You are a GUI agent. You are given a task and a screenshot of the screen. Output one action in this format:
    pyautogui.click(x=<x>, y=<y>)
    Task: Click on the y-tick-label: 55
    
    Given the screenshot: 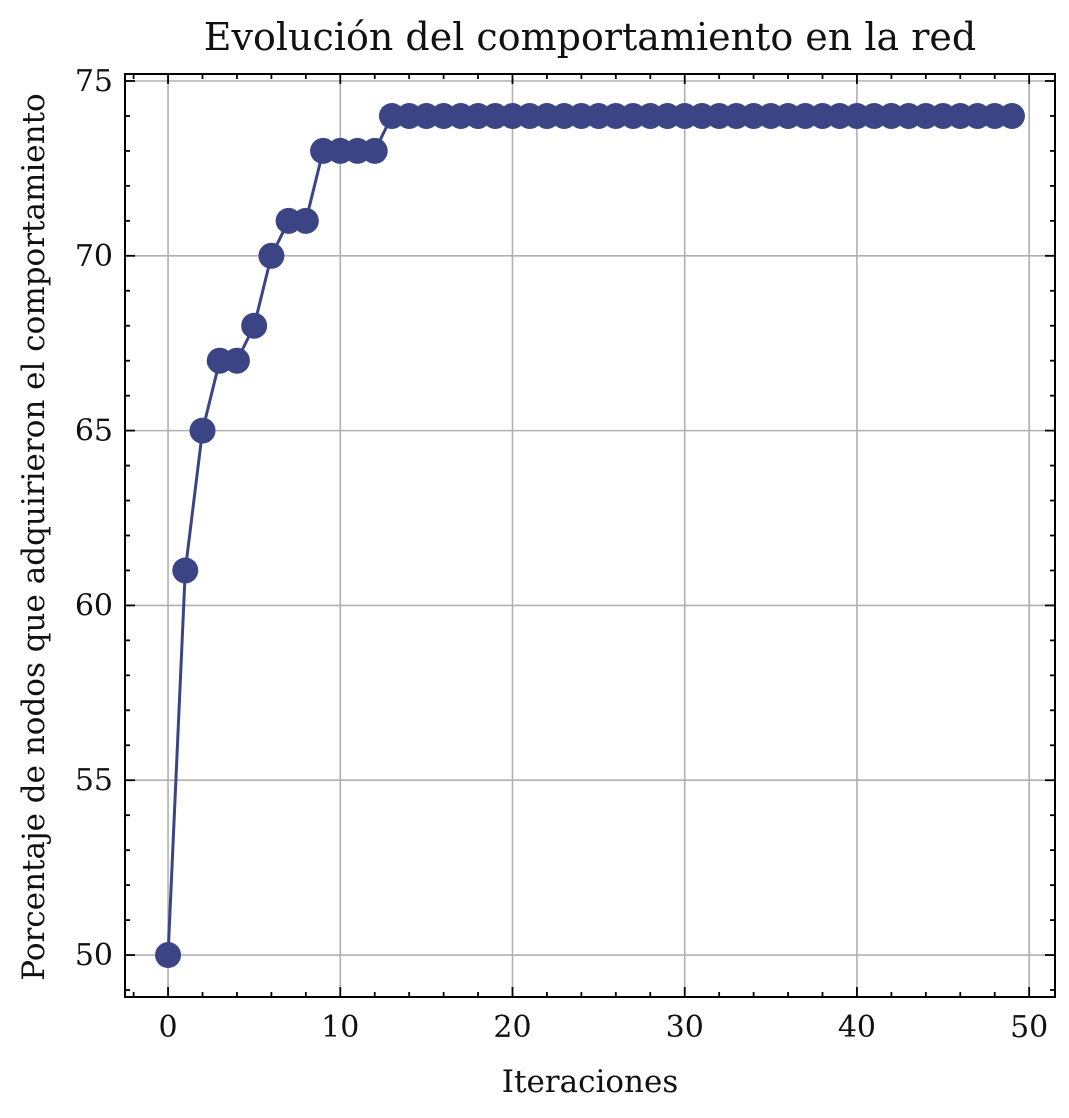 What is the action you would take?
    pyautogui.click(x=94, y=780)
    